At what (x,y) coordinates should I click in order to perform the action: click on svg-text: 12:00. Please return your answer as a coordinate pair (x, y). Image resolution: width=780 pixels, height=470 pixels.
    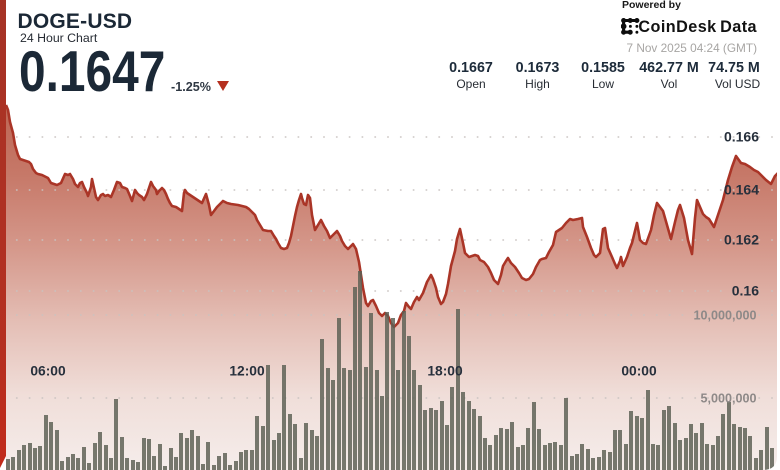
    Looking at the image, I should click on (247, 371).